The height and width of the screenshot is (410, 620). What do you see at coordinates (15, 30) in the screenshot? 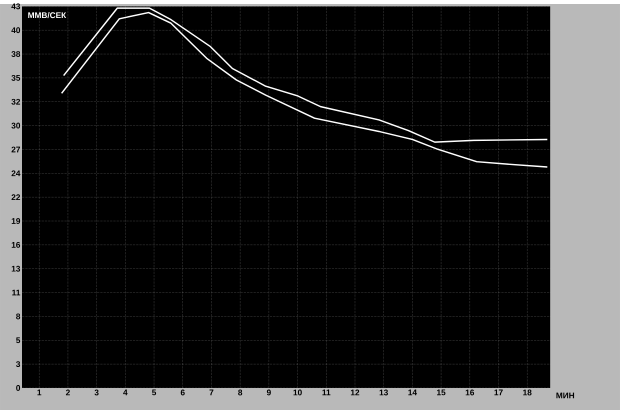
I see `y-tick-label: 40` at bounding box center [15, 30].